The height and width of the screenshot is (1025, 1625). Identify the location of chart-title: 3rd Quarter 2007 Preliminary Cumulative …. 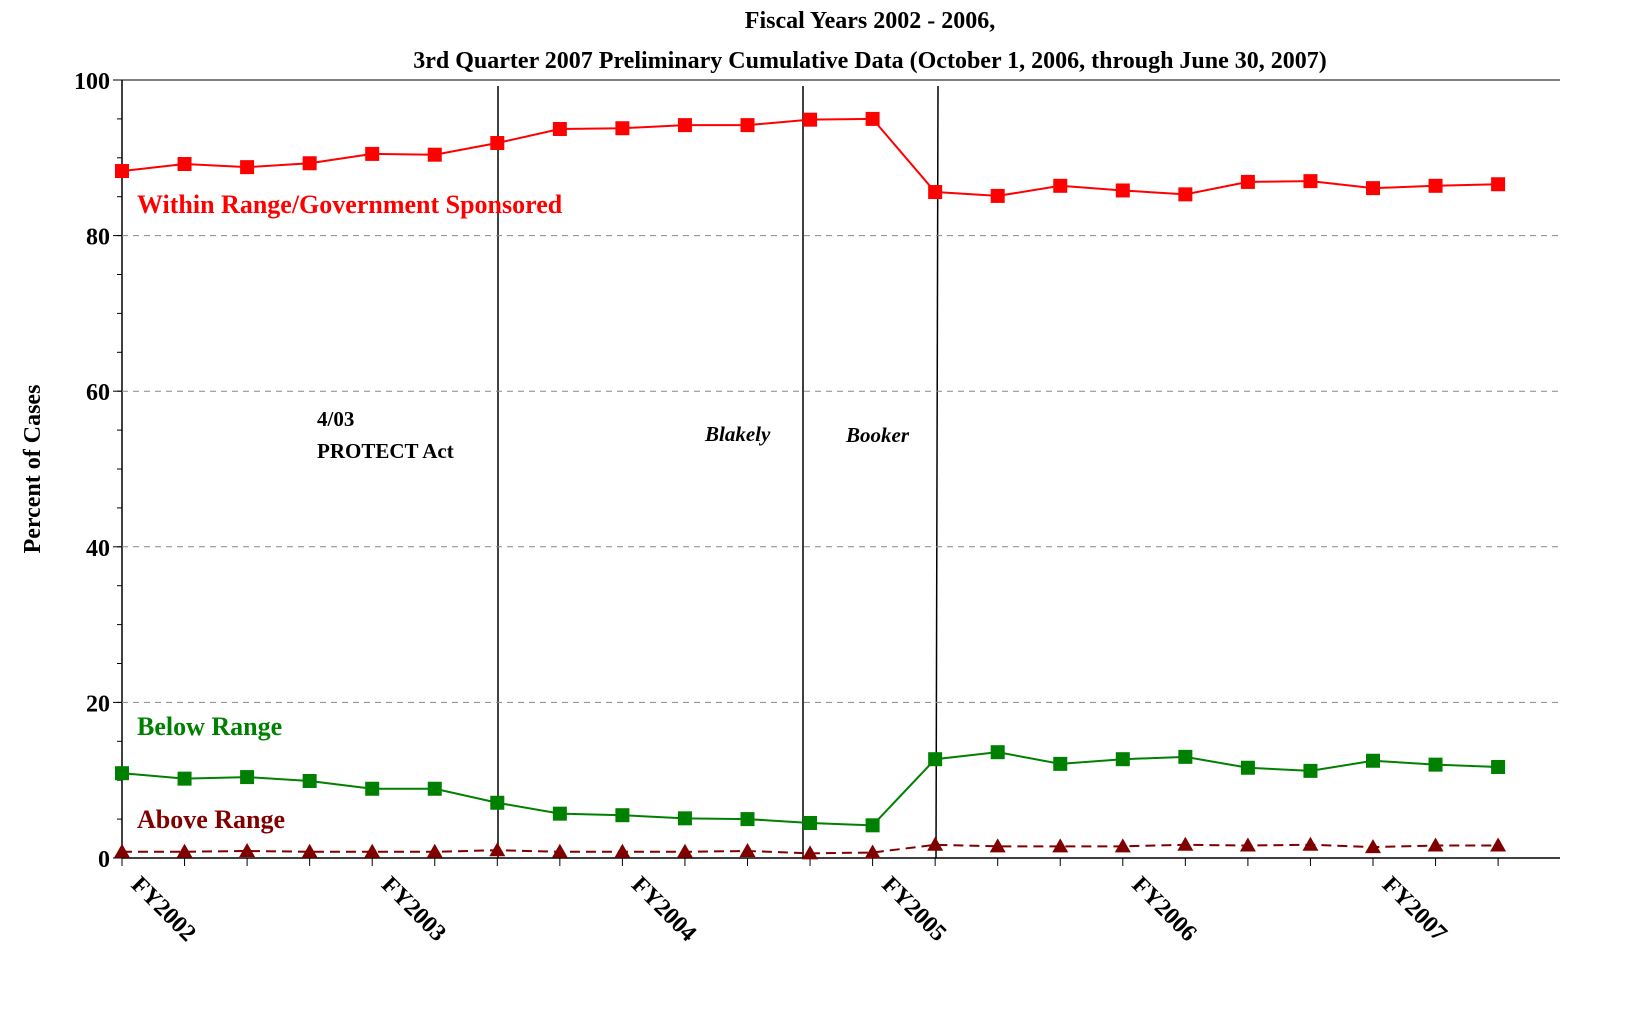
(870, 61).